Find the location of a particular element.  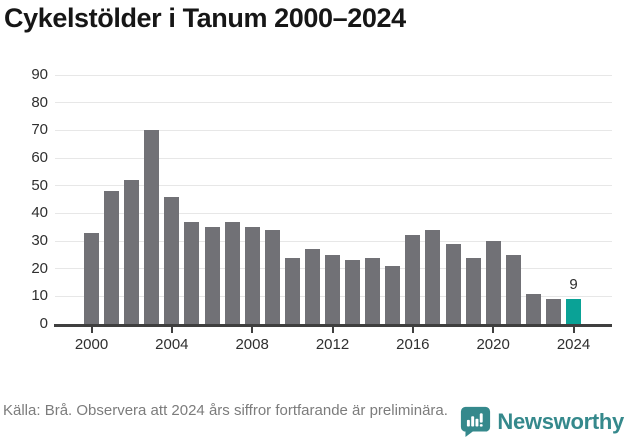

y-tick-label: 30 is located at coordinates (39, 240).